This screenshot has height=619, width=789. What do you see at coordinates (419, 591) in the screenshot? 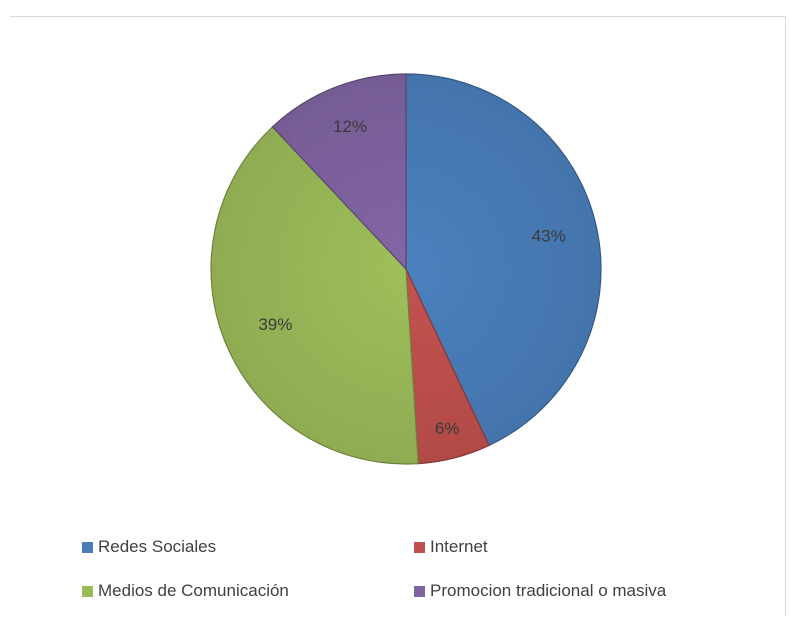
I see `legend-swatch-promocion-tradicional` at bounding box center [419, 591].